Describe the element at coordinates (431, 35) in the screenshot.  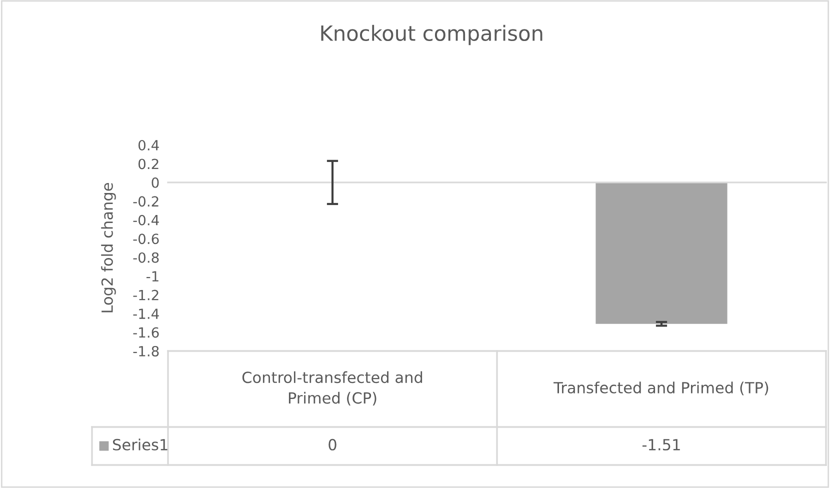
I see `chart-title: Knockout comparison` at that location.